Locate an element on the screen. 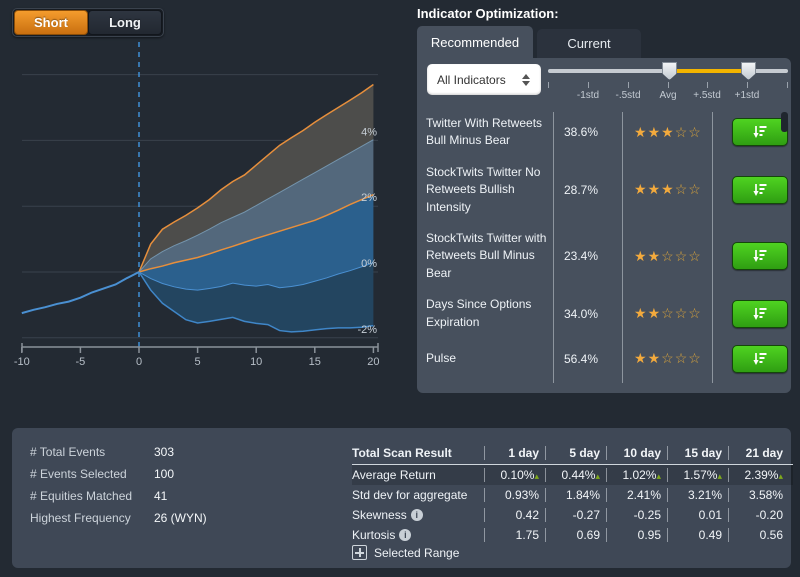  tab-recommended: Recommended is located at coordinates (475, 42).